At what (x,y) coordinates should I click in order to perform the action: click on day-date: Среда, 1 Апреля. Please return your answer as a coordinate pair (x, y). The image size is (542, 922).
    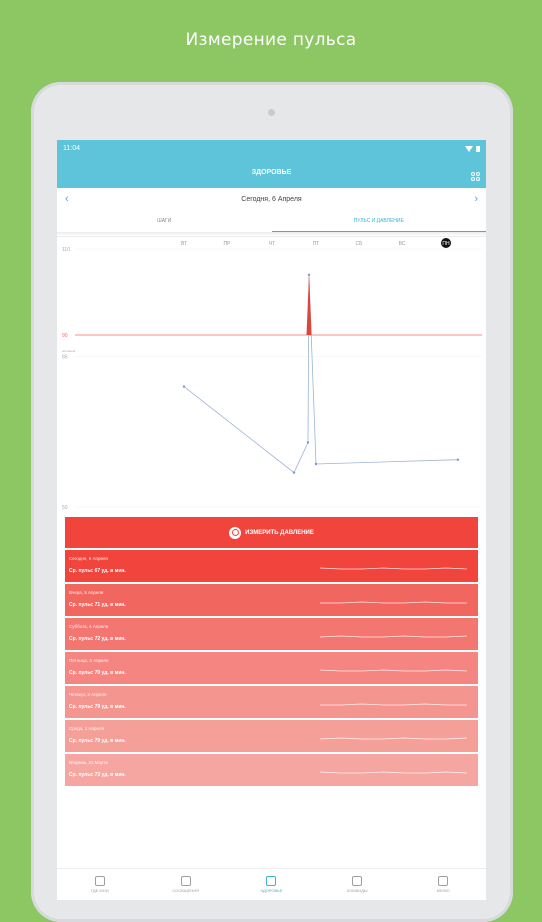
    Looking at the image, I should click on (86, 728).